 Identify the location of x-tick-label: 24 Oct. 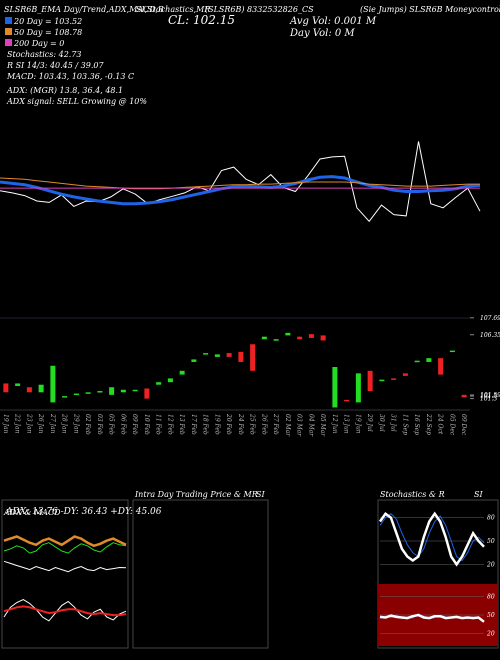
(440, 424).